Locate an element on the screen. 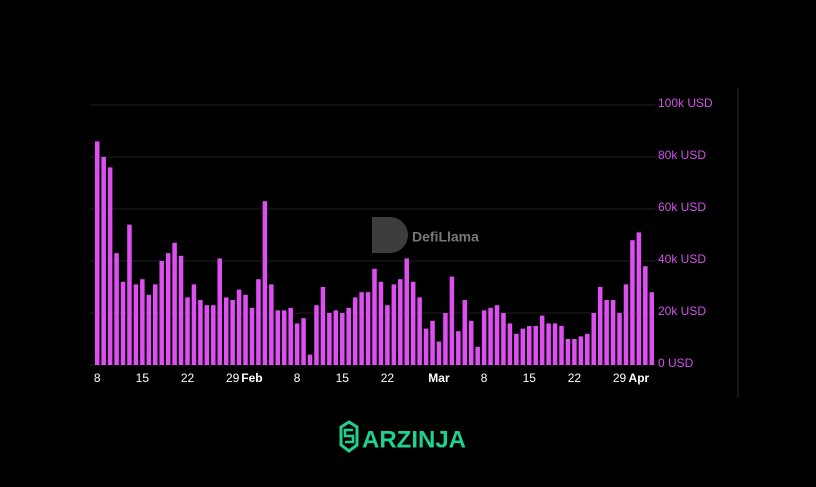 This screenshot has height=487, width=816. brand-logo is located at coordinates (349, 436).